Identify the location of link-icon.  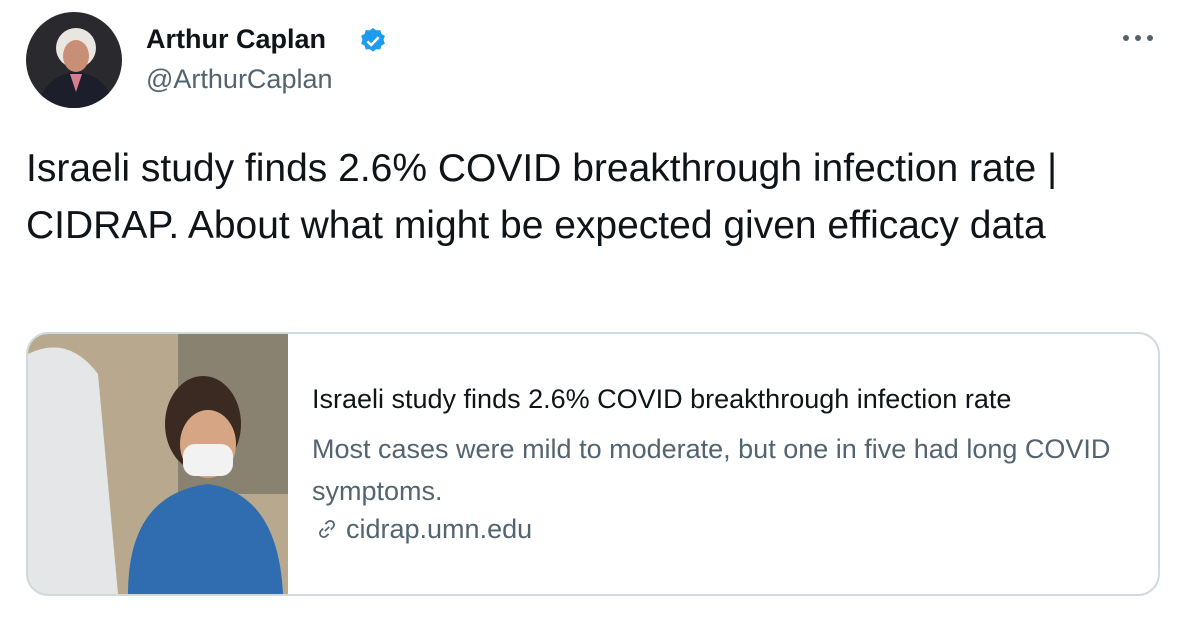
(327, 529).